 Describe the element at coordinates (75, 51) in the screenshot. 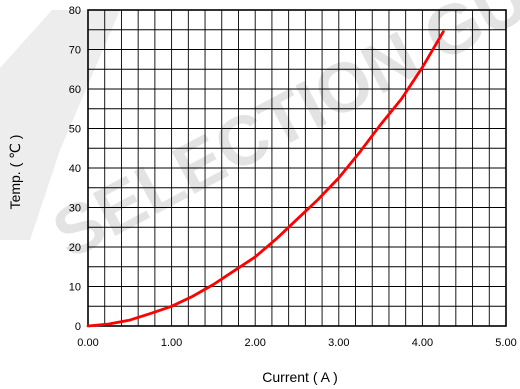

I see `y-tick-label: 70` at that location.